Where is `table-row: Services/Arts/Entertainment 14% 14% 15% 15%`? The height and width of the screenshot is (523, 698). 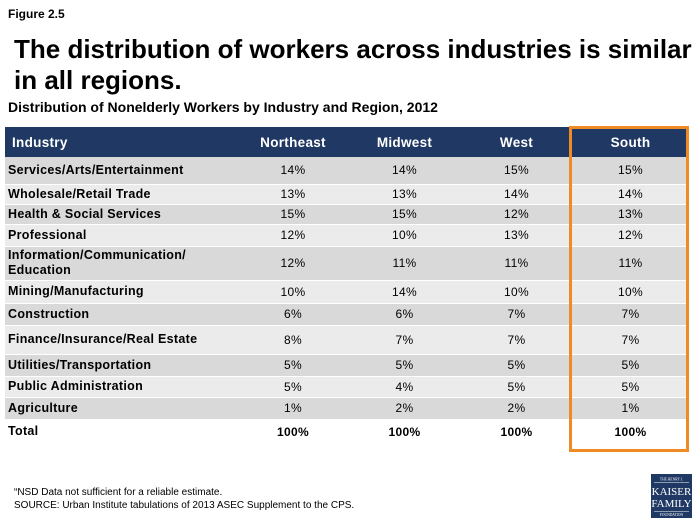 table-row: Services/Arts/Entertainment 14% 14% 15% 15% is located at coordinates (346, 171).